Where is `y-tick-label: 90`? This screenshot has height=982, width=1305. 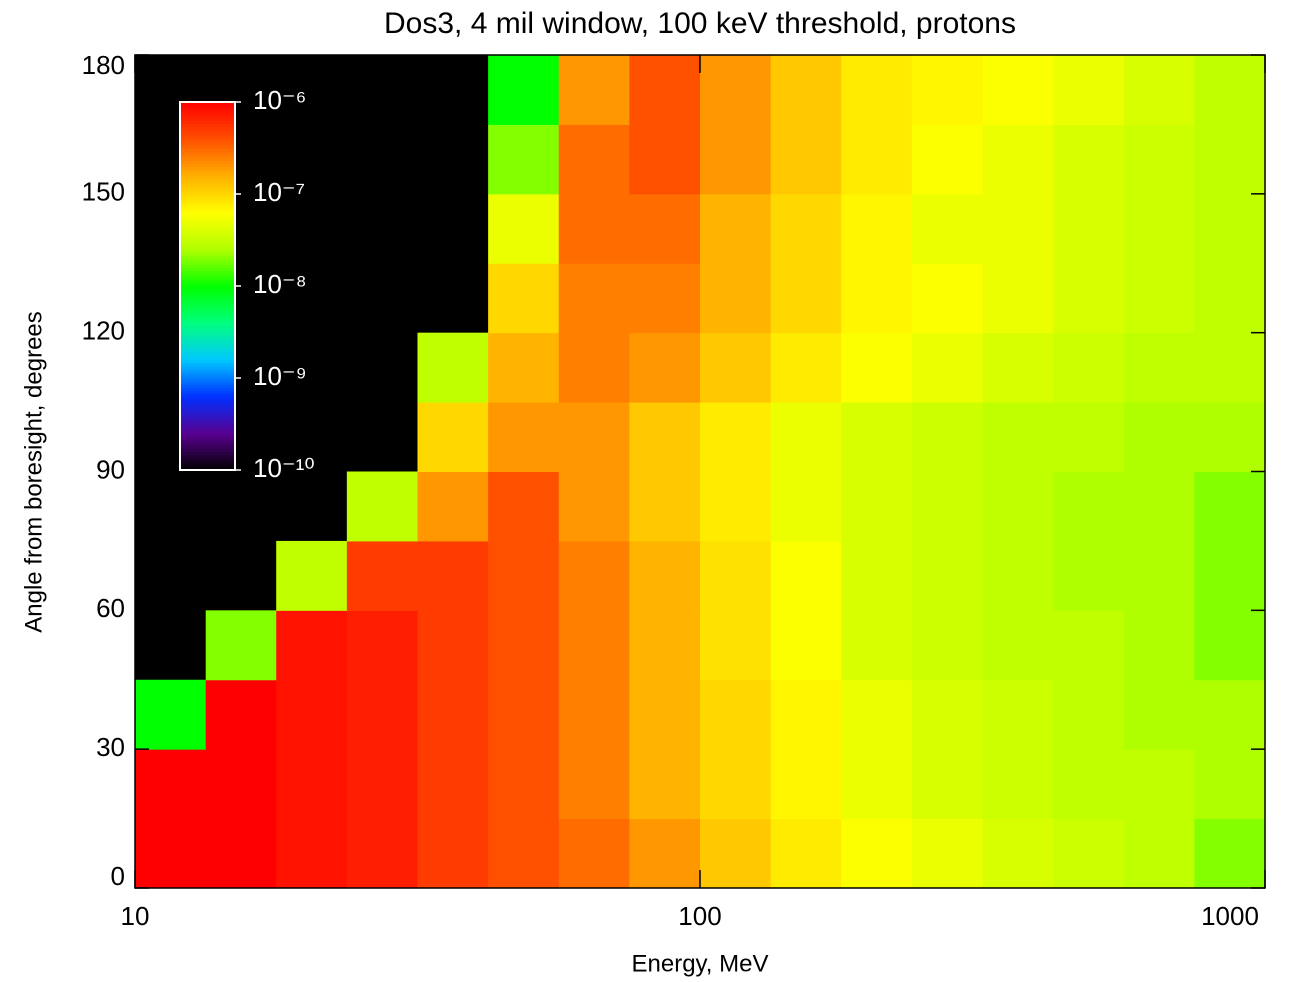 y-tick-label: 90 is located at coordinates (110, 469).